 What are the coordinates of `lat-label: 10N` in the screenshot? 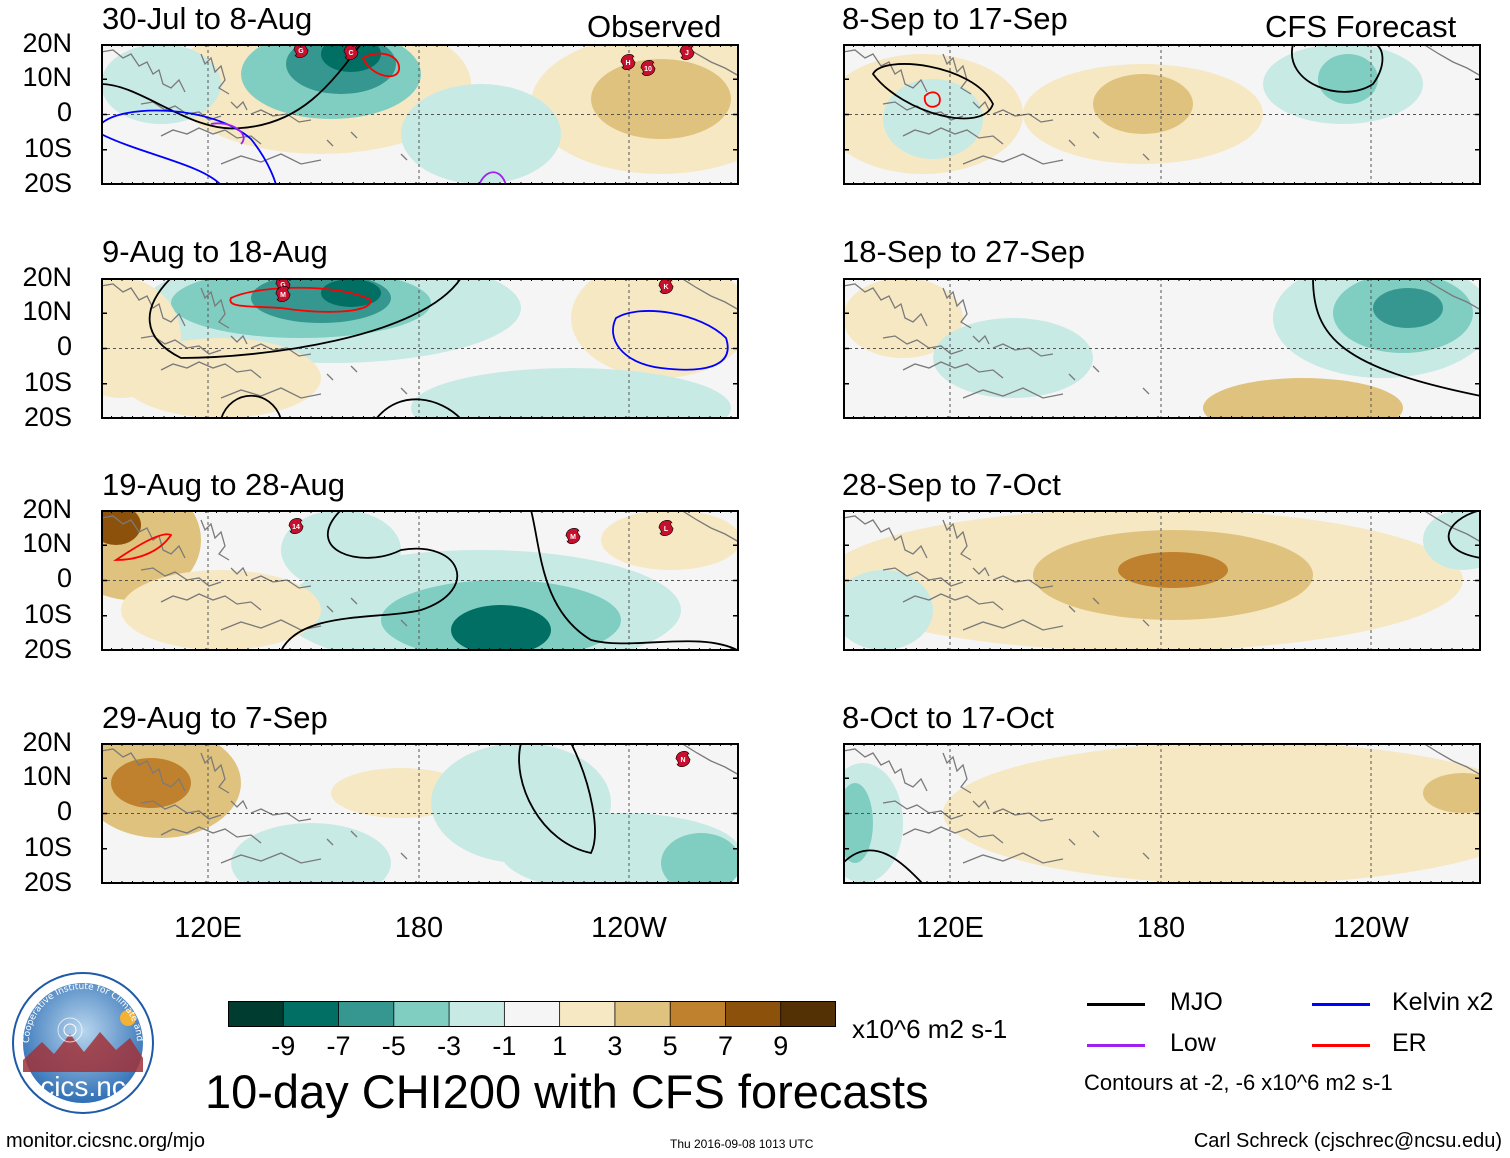 It's located at (47, 776).